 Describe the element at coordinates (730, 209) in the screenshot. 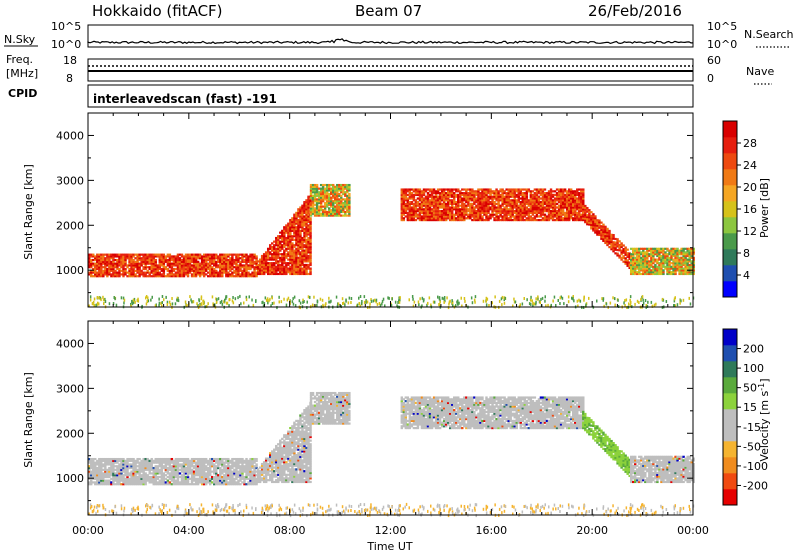

I see `colorbar-segment` at that location.